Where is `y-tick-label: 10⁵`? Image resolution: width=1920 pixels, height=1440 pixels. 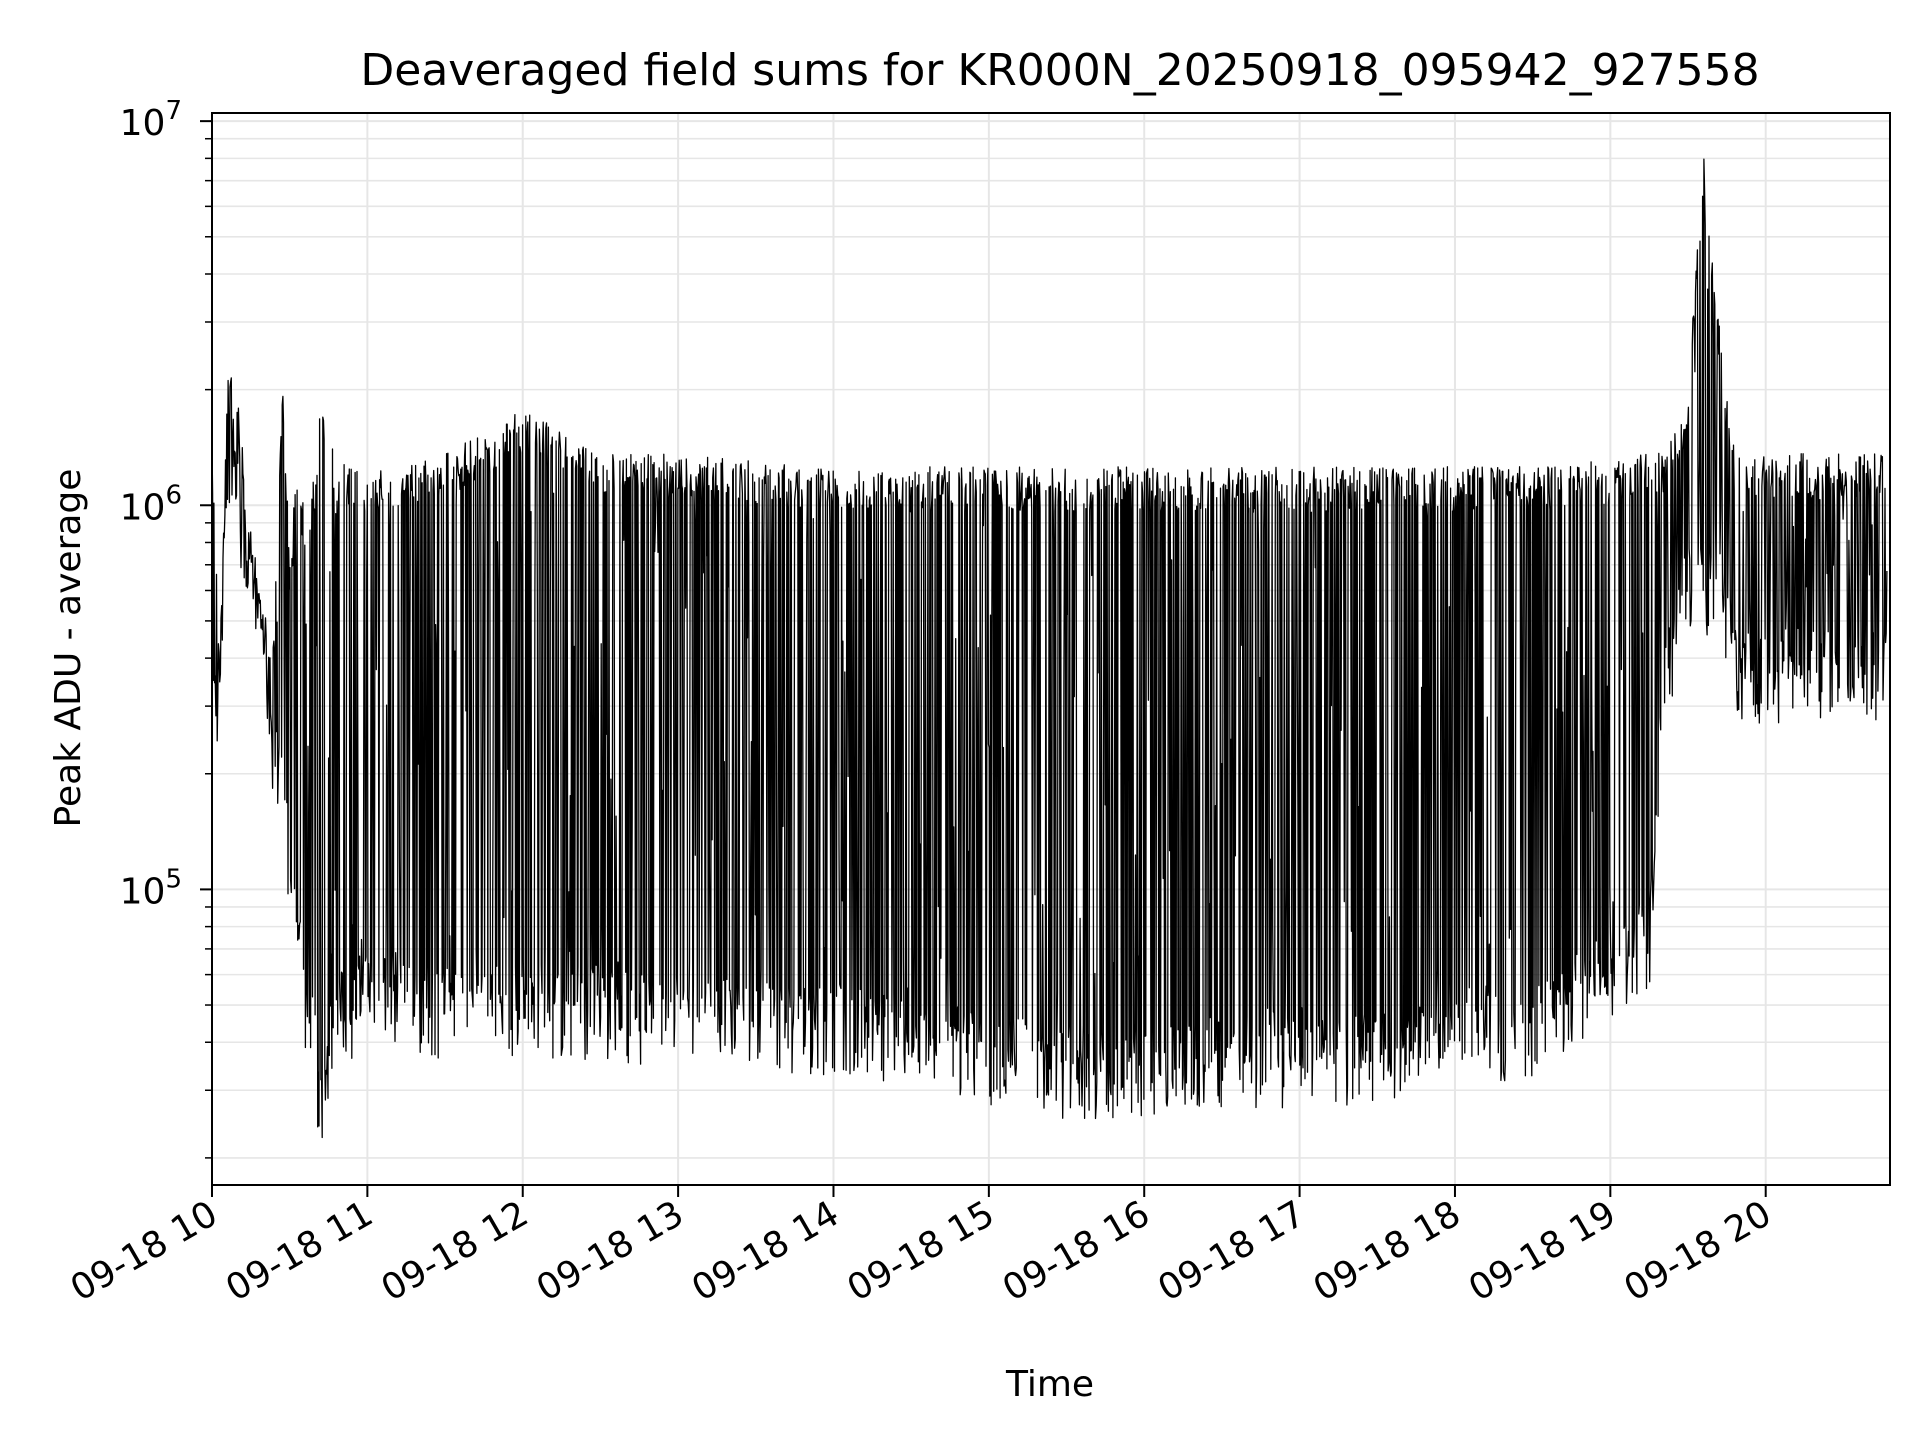 y-tick-label: 10⁵ is located at coordinates (151, 888).